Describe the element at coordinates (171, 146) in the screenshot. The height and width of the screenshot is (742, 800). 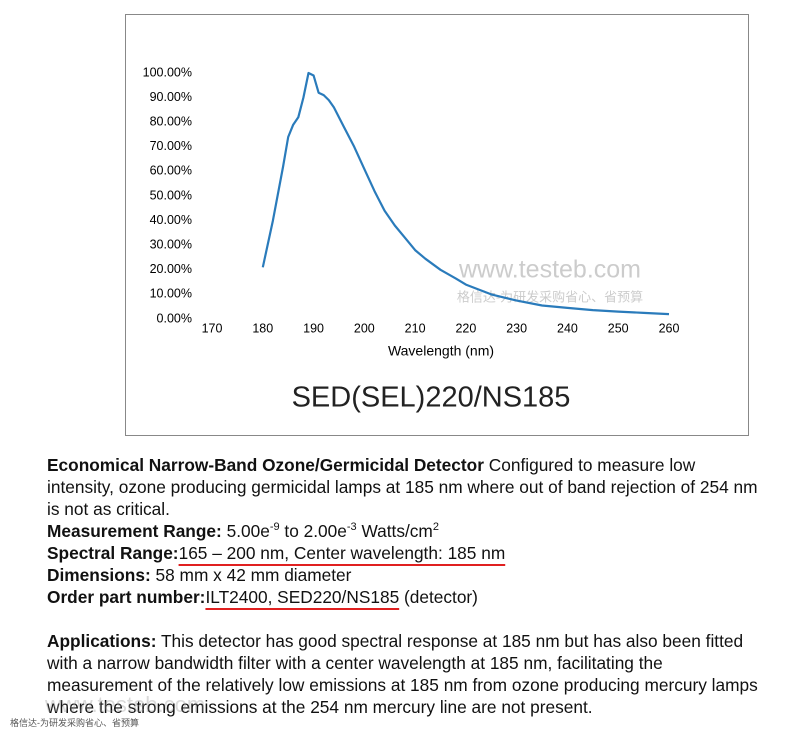
I see `y-tick-label: 70.00%` at that location.